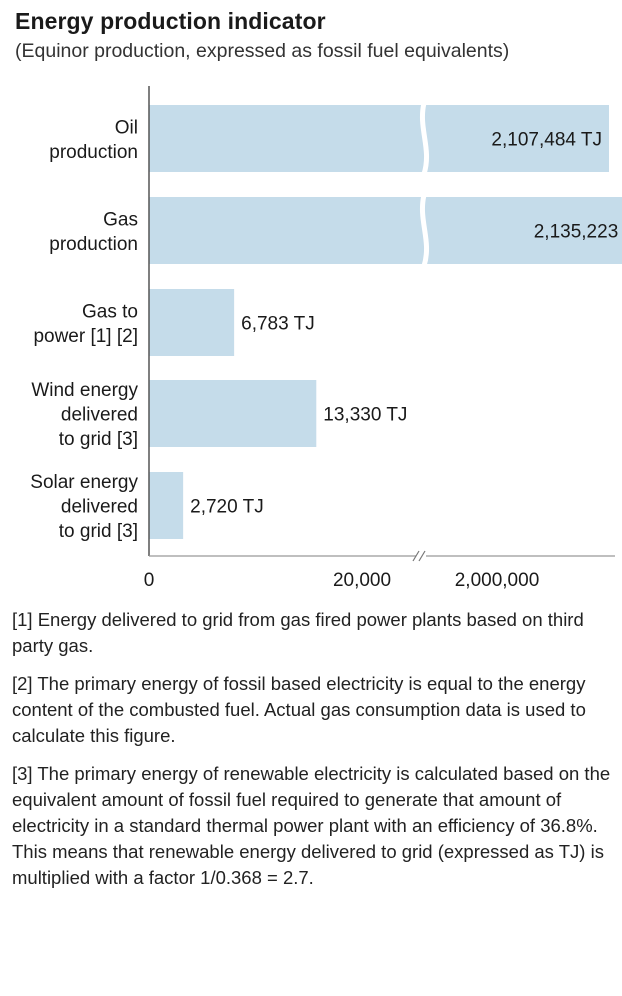 This screenshot has width=622, height=996. Describe the element at coordinates (126, 127) in the screenshot. I see `category-label-0-0: Oil` at that location.